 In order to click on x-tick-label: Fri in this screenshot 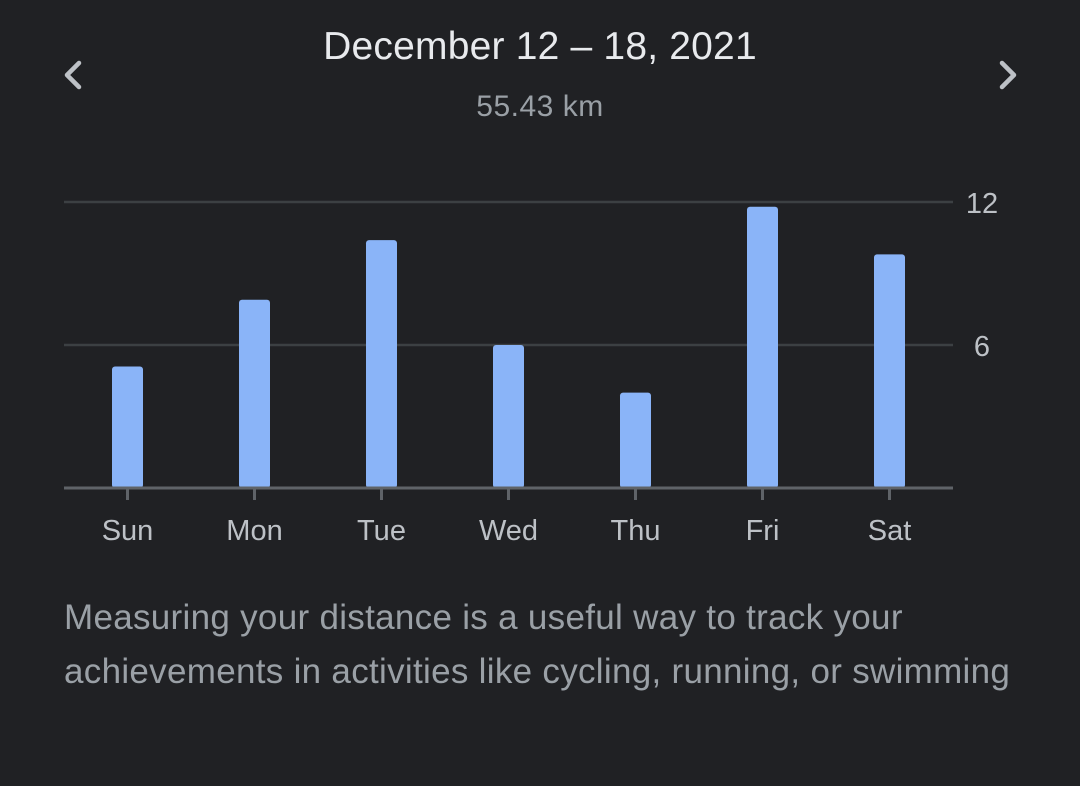, I will do `click(763, 531)`.